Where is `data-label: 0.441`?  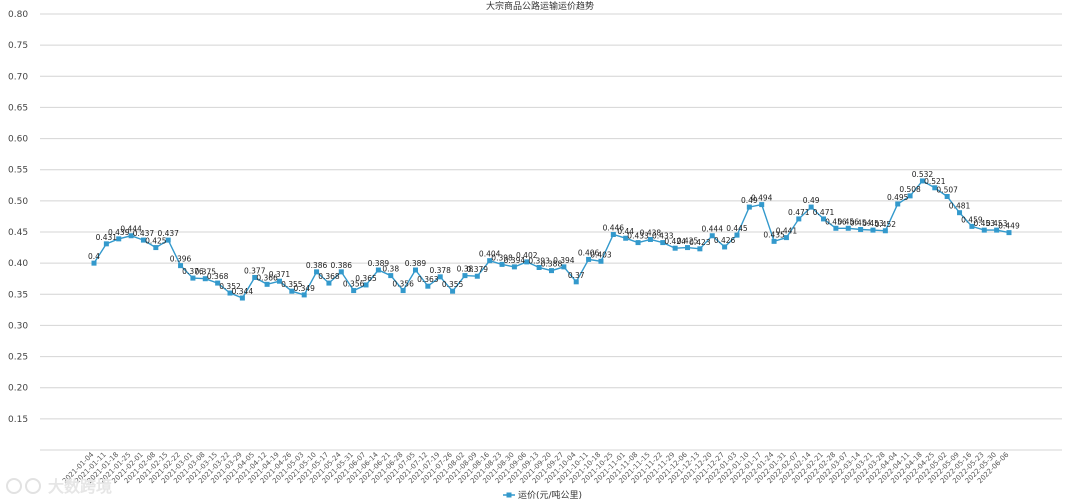
data-label: 0.441 is located at coordinates (787, 231).